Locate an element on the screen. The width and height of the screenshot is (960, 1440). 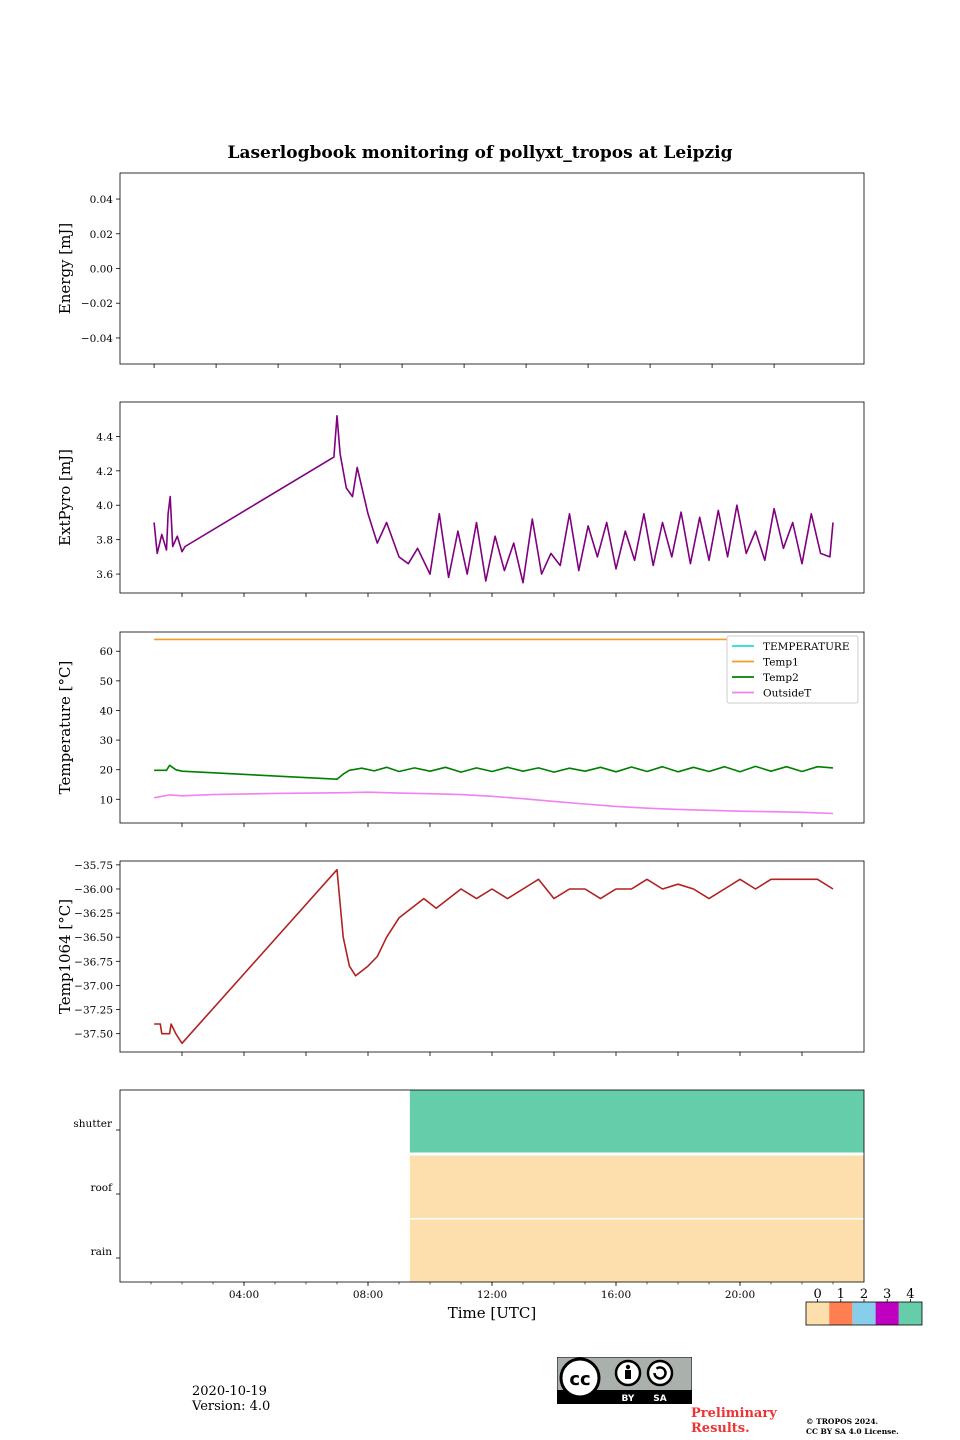
temp1064-axes-frame is located at coordinates (492, 956).